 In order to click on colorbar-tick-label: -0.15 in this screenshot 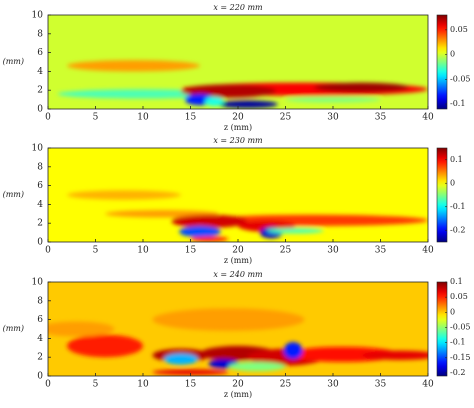, I will do `click(460, 357)`.